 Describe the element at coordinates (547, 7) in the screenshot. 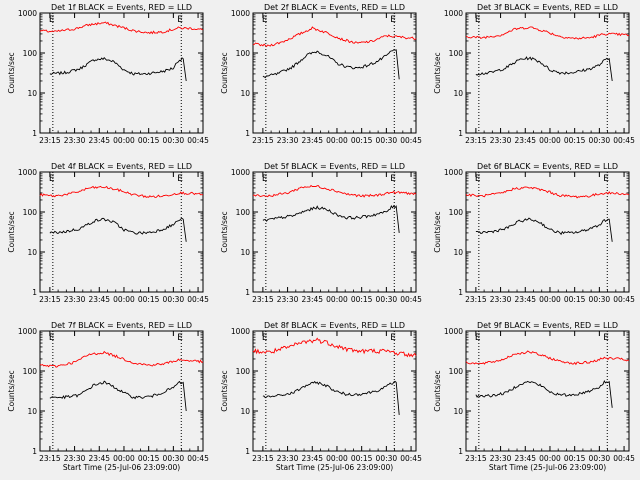

I see `chart-title: Det 3f BLACK = Events, RED = LLD` at that location.